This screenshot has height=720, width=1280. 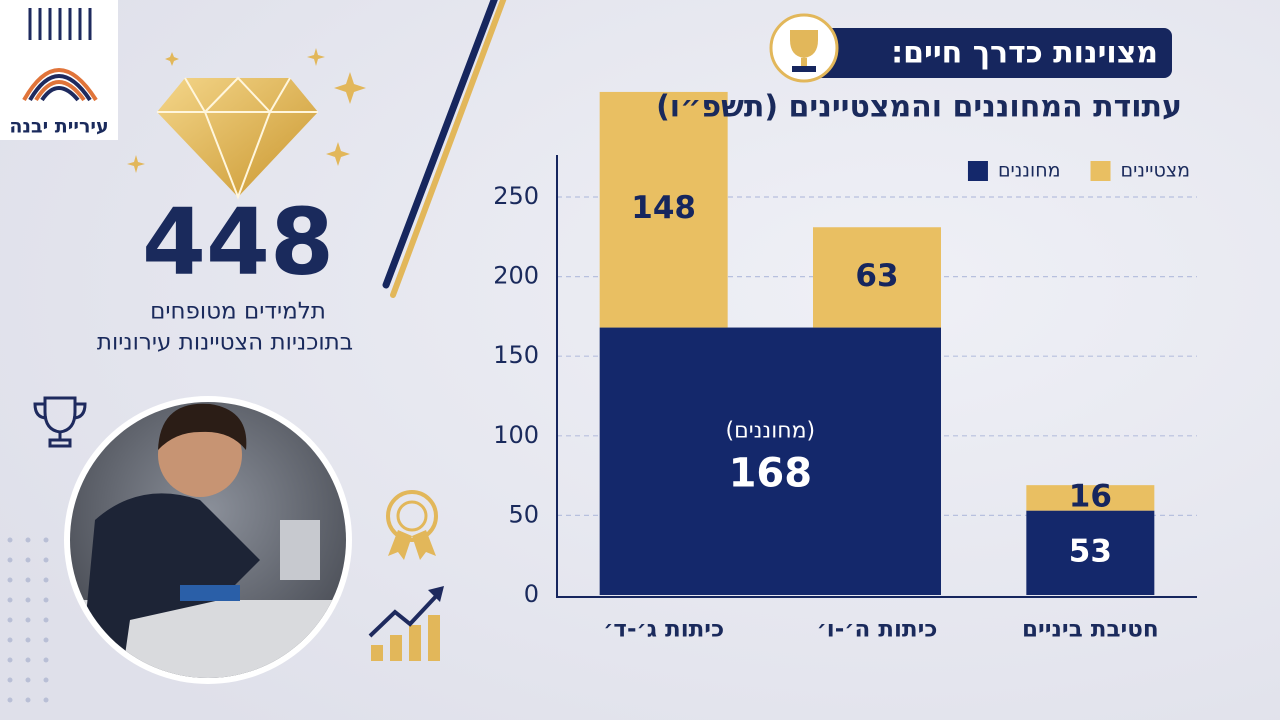 What do you see at coordinates (1155, 171) in the screenshot?
I see `legend-label: מצטיינים` at bounding box center [1155, 171].